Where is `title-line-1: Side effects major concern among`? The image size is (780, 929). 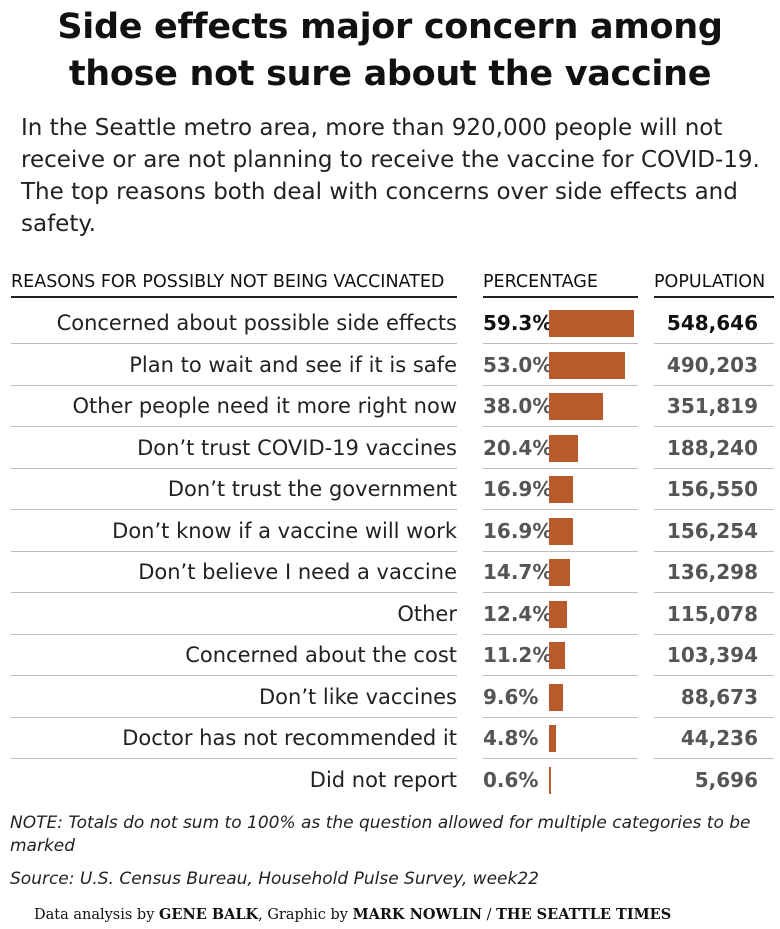
title-line-1: Side effects major concern among is located at coordinates (390, 27).